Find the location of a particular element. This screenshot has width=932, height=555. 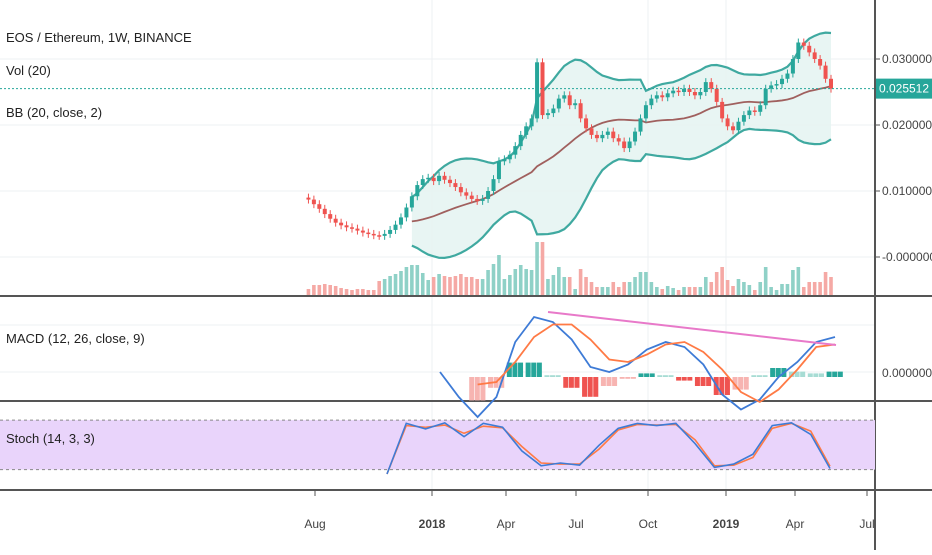

time-tick-label: Aug is located at coordinates (314, 524).